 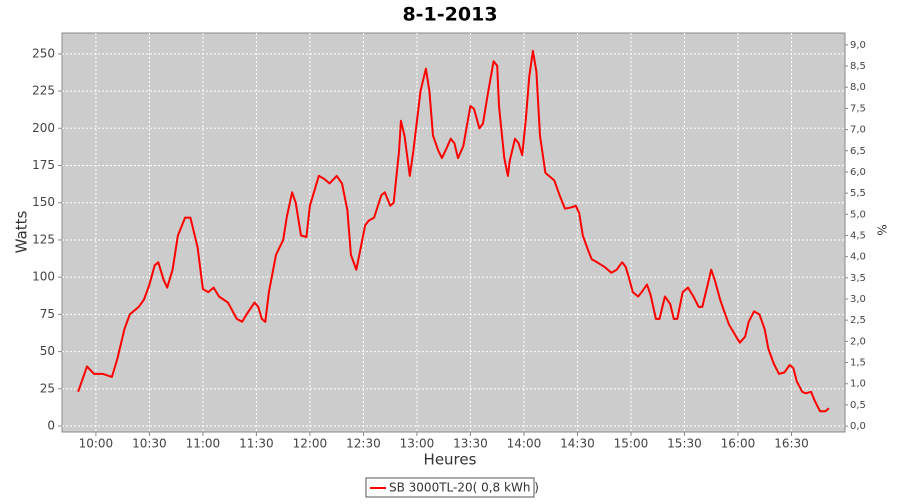 I want to click on y2-tick-label: 1,0, so click(x=858, y=384).